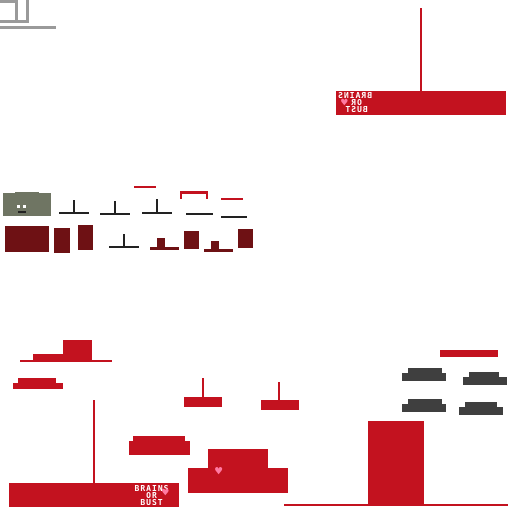 This screenshot has width=512, height=512. What do you see at coordinates (396, 463) in the screenshot?
I see `tall-block-sprite` at bounding box center [396, 463].